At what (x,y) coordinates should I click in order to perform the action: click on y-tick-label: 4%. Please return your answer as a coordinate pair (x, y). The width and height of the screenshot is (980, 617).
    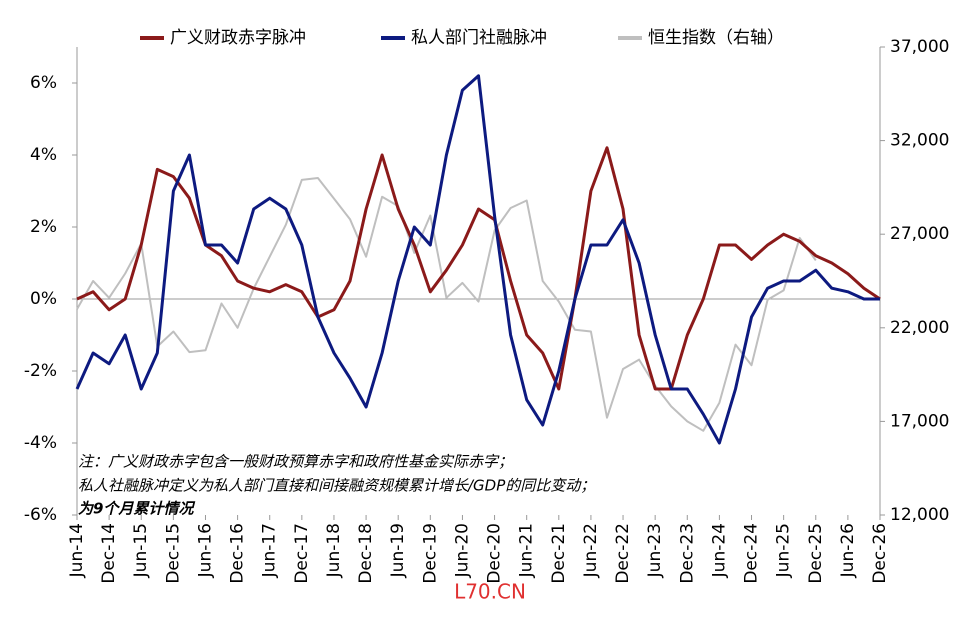
    Looking at the image, I should click on (43, 155).